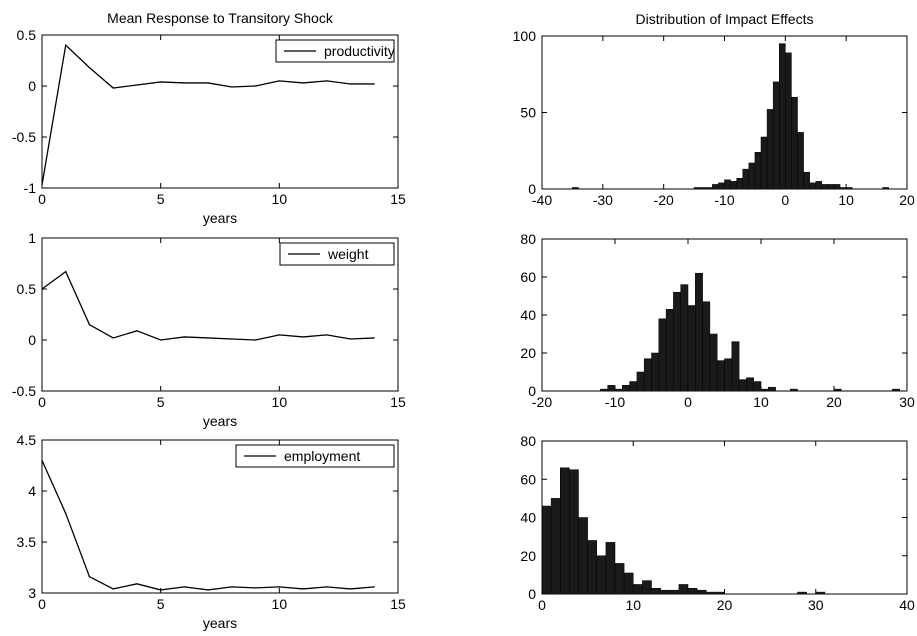 This screenshot has width=917, height=636. Describe the element at coordinates (24, 137) in the screenshot. I see `y-tick-label: -0.5` at that location.